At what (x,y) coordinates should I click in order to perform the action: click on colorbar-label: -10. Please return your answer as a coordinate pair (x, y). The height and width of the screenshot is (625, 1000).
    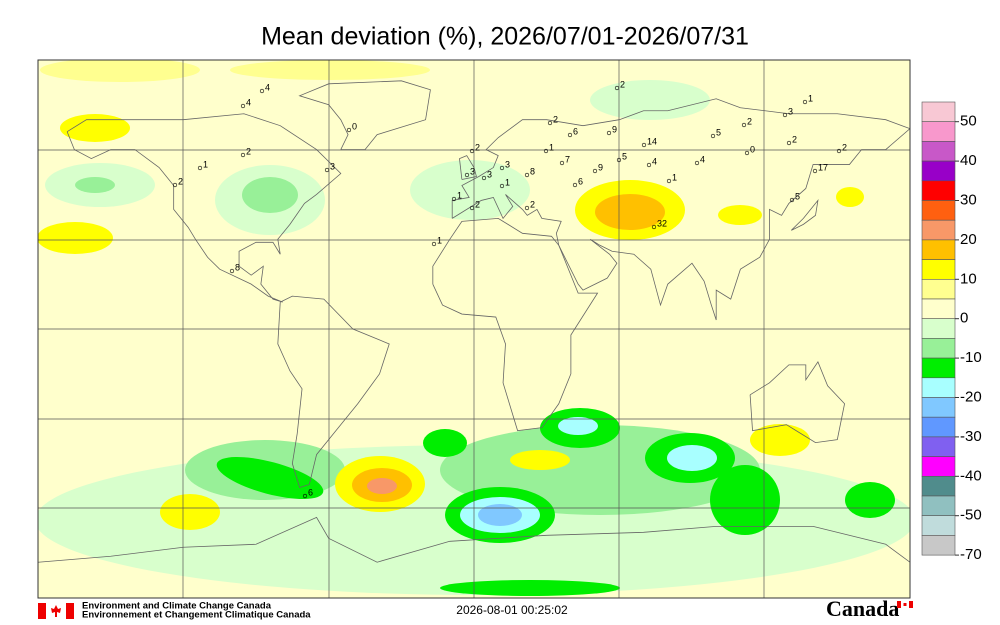
    Looking at the image, I should click on (971, 357).